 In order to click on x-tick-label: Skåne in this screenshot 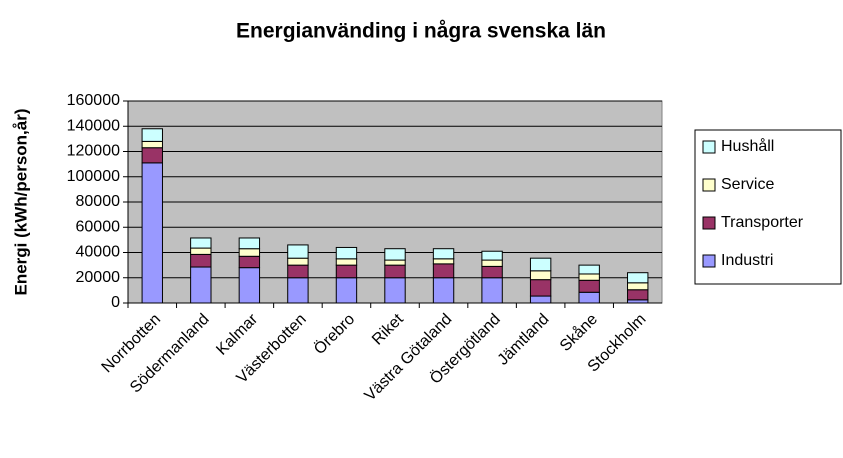, I will do `click(578, 332)`.